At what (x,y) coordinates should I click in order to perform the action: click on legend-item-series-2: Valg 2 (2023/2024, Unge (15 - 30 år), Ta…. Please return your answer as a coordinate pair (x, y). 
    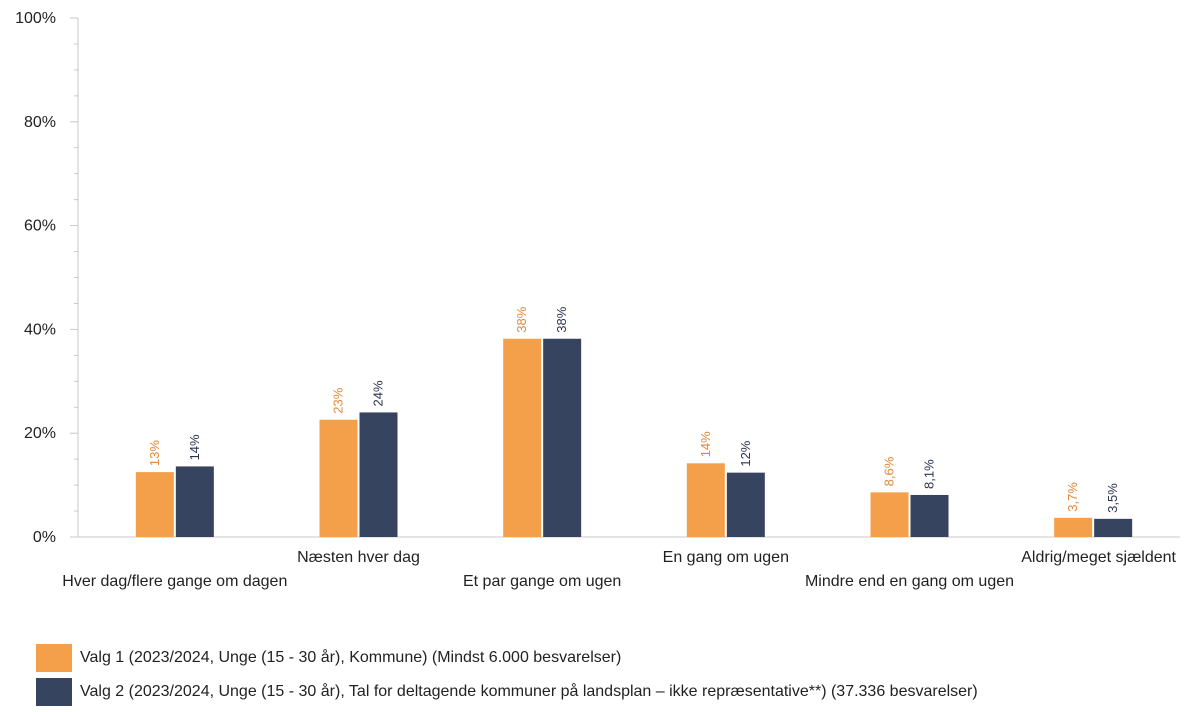
    Looking at the image, I should click on (507, 692).